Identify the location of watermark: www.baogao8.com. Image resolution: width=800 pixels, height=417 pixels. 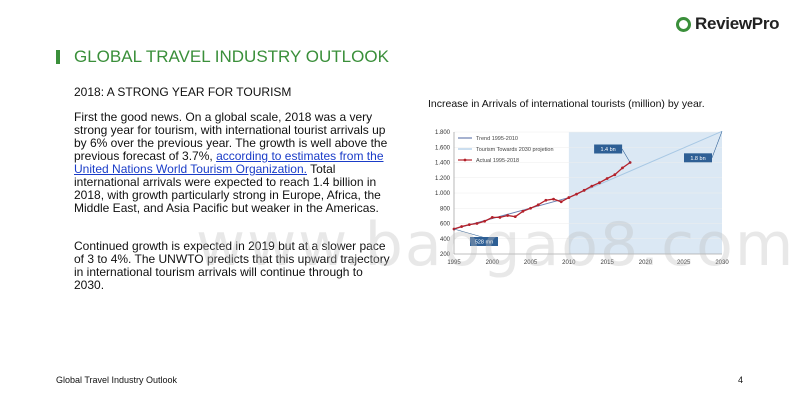
(496, 245).